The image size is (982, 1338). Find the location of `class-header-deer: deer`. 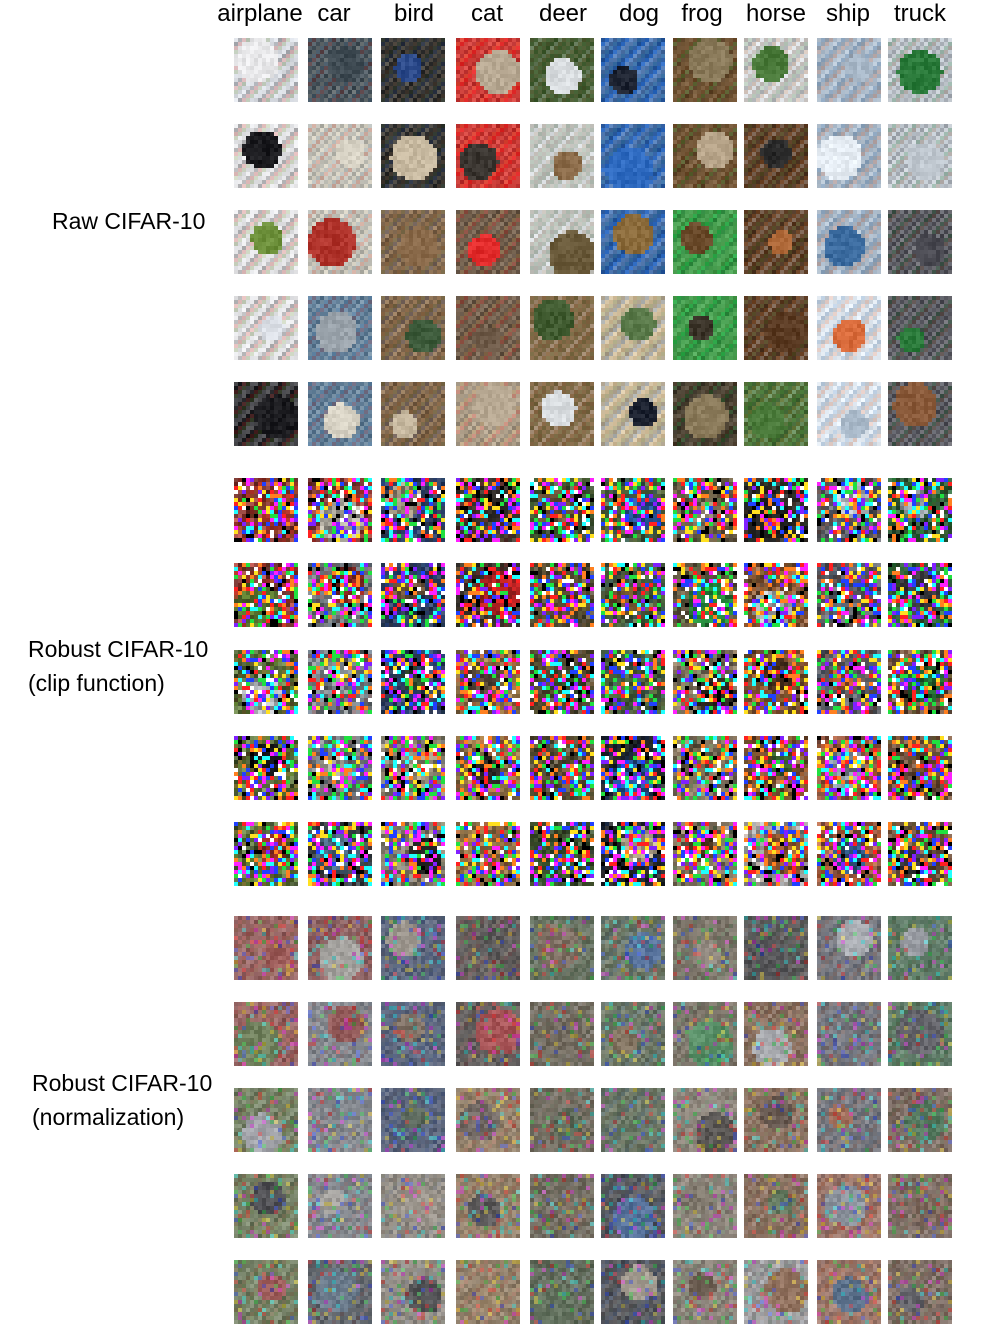

class-header-deer: deer is located at coordinates (563, 14).